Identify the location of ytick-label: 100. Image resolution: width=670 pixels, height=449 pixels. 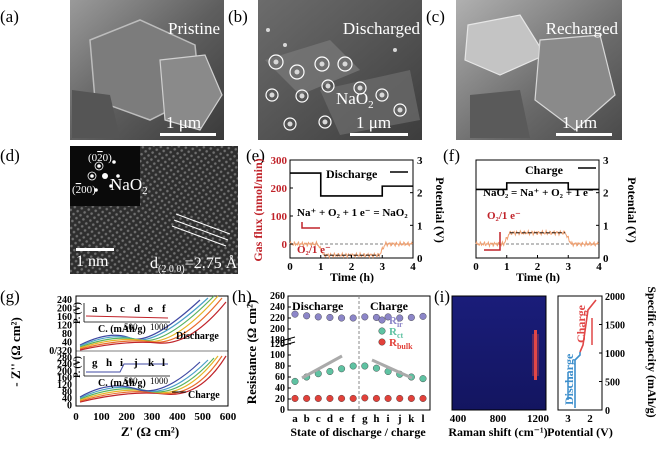
(279, 217).